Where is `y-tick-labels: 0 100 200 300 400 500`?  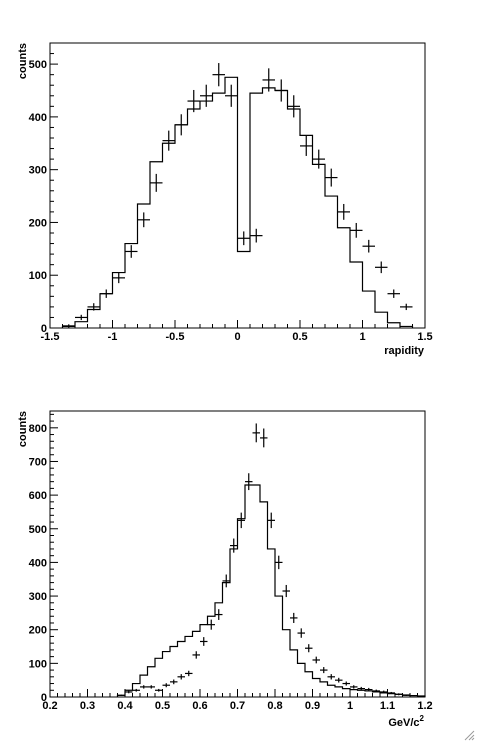
y-tick-labels: 0 100 200 300 400 500 is located at coordinates (38, 197).